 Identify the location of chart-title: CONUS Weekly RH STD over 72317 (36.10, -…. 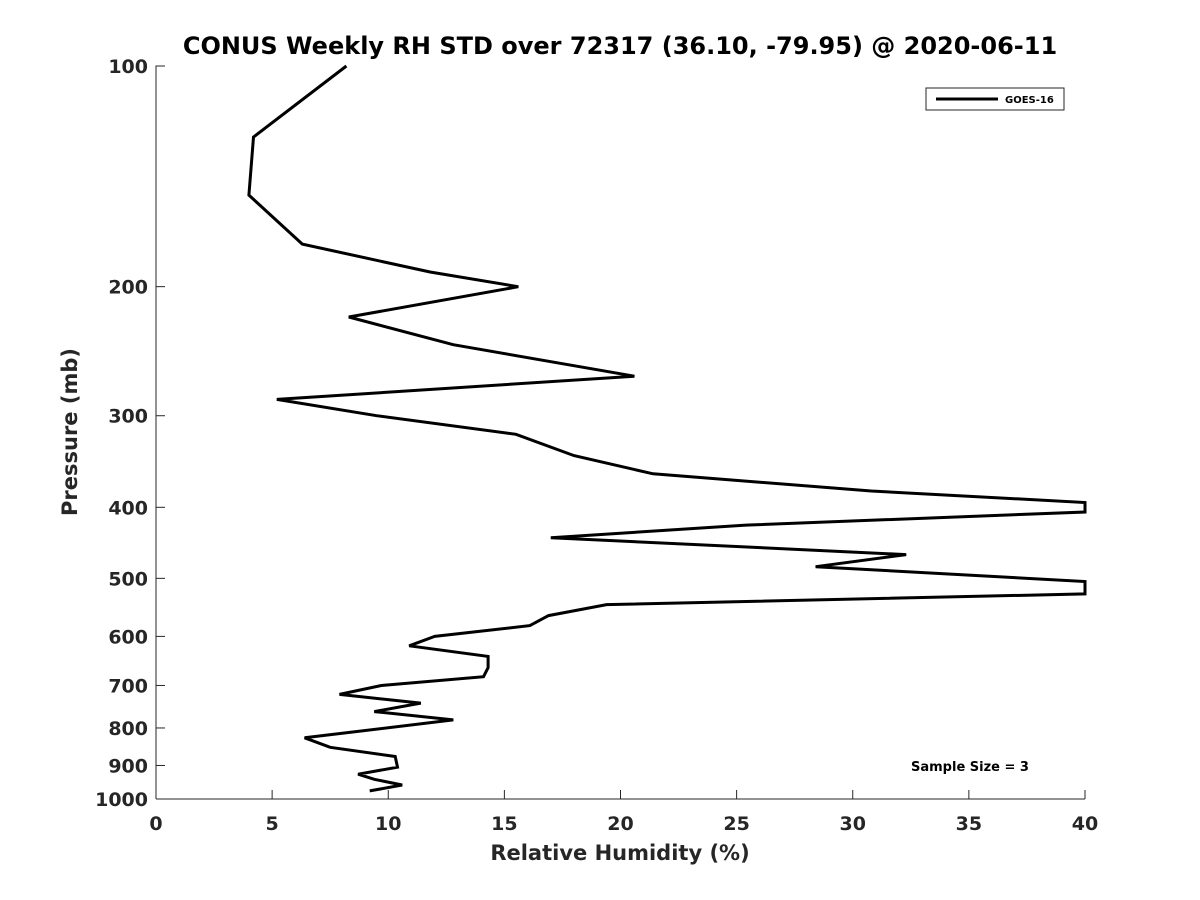
(620, 46).